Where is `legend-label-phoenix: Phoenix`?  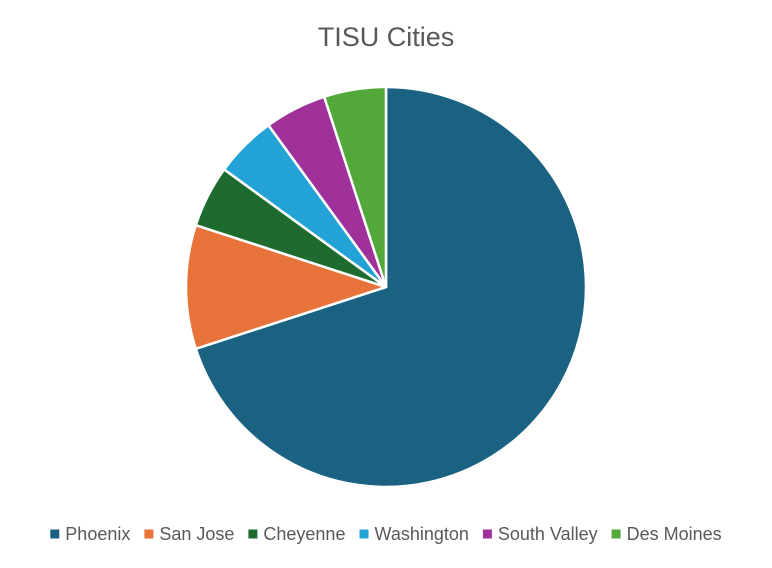 legend-label-phoenix: Phoenix is located at coordinates (97, 534).